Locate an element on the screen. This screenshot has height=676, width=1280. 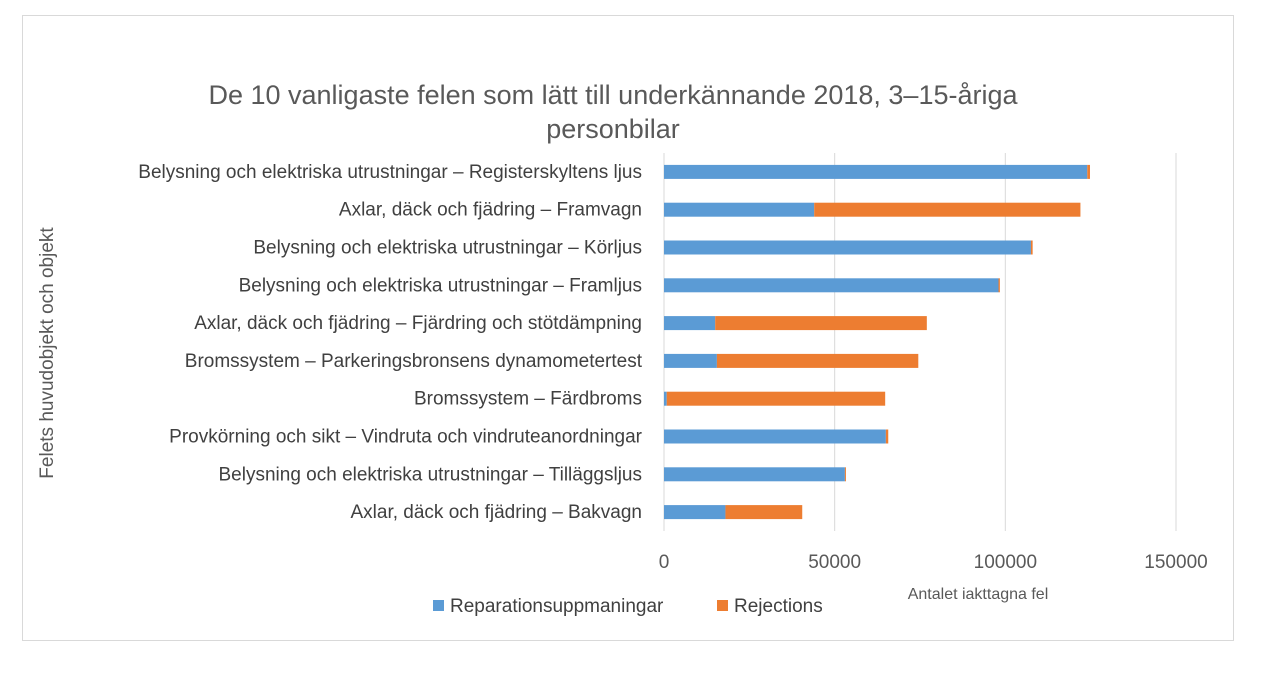
x-tick-labels: 0 50000 100000 150000 is located at coordinates (933, 562).